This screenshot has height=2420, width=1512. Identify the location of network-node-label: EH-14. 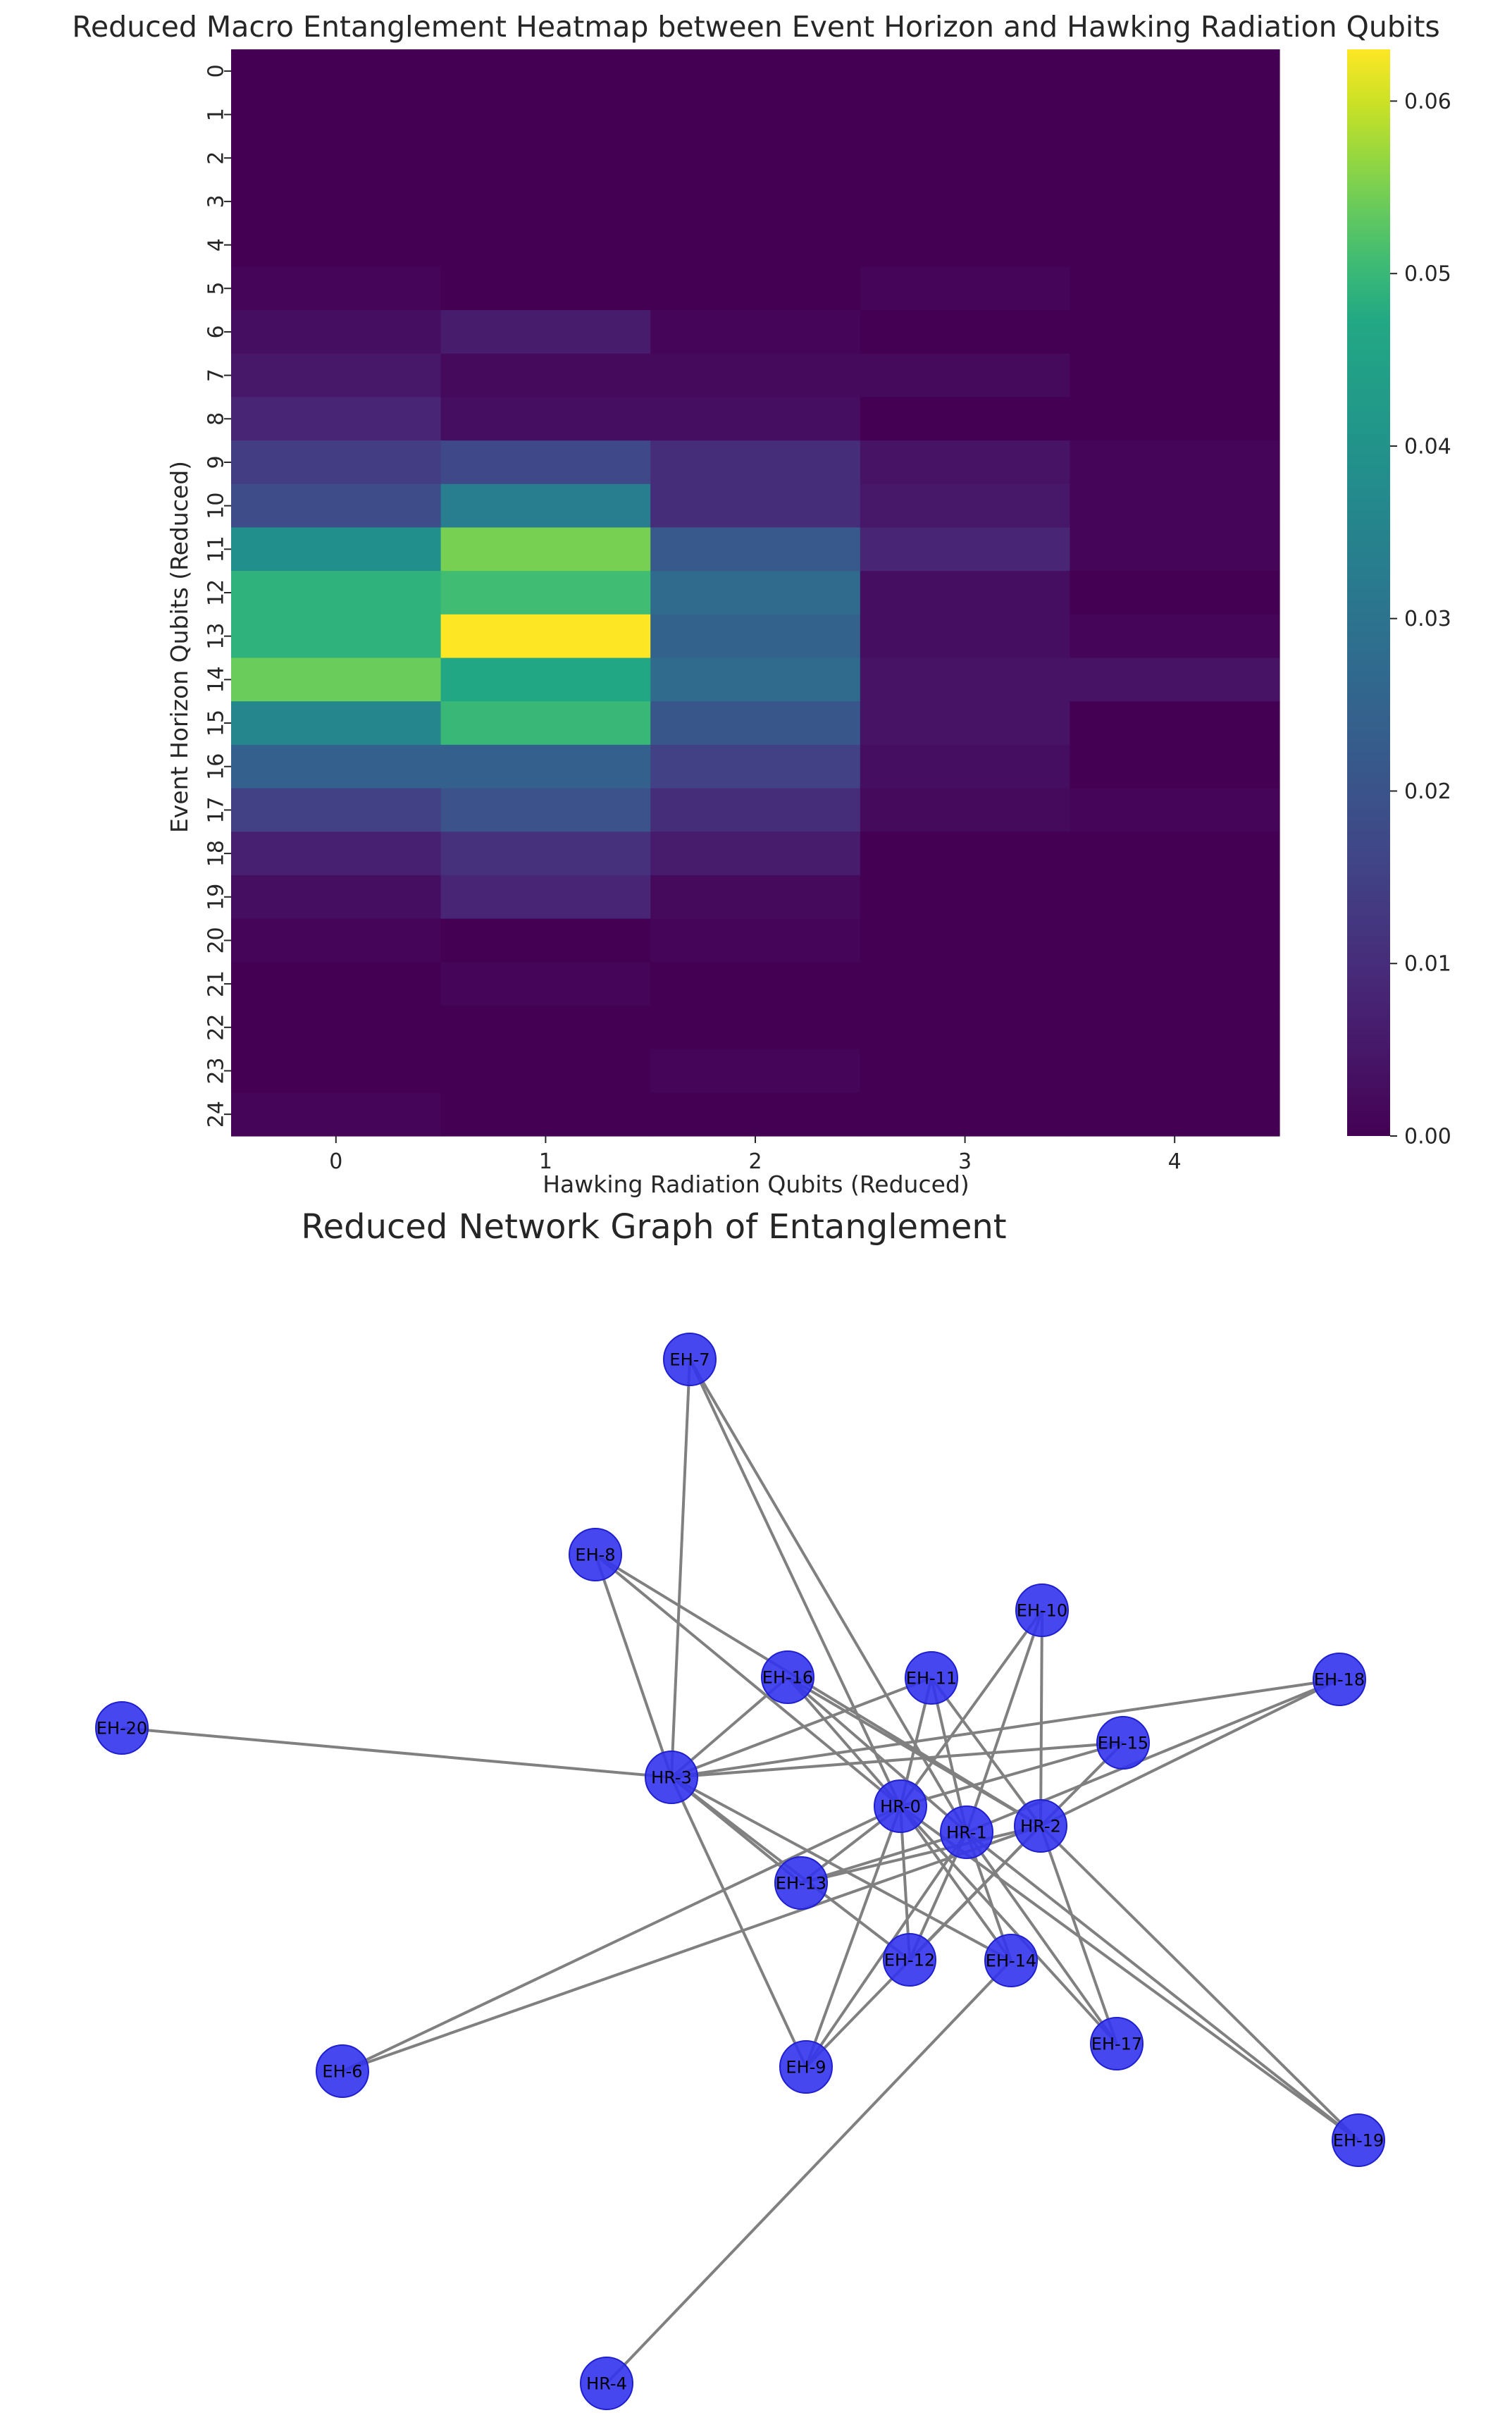
(1011, 1960).